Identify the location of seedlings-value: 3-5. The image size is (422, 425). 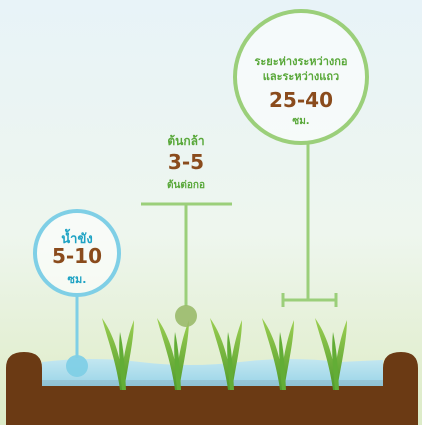
(186, 162).